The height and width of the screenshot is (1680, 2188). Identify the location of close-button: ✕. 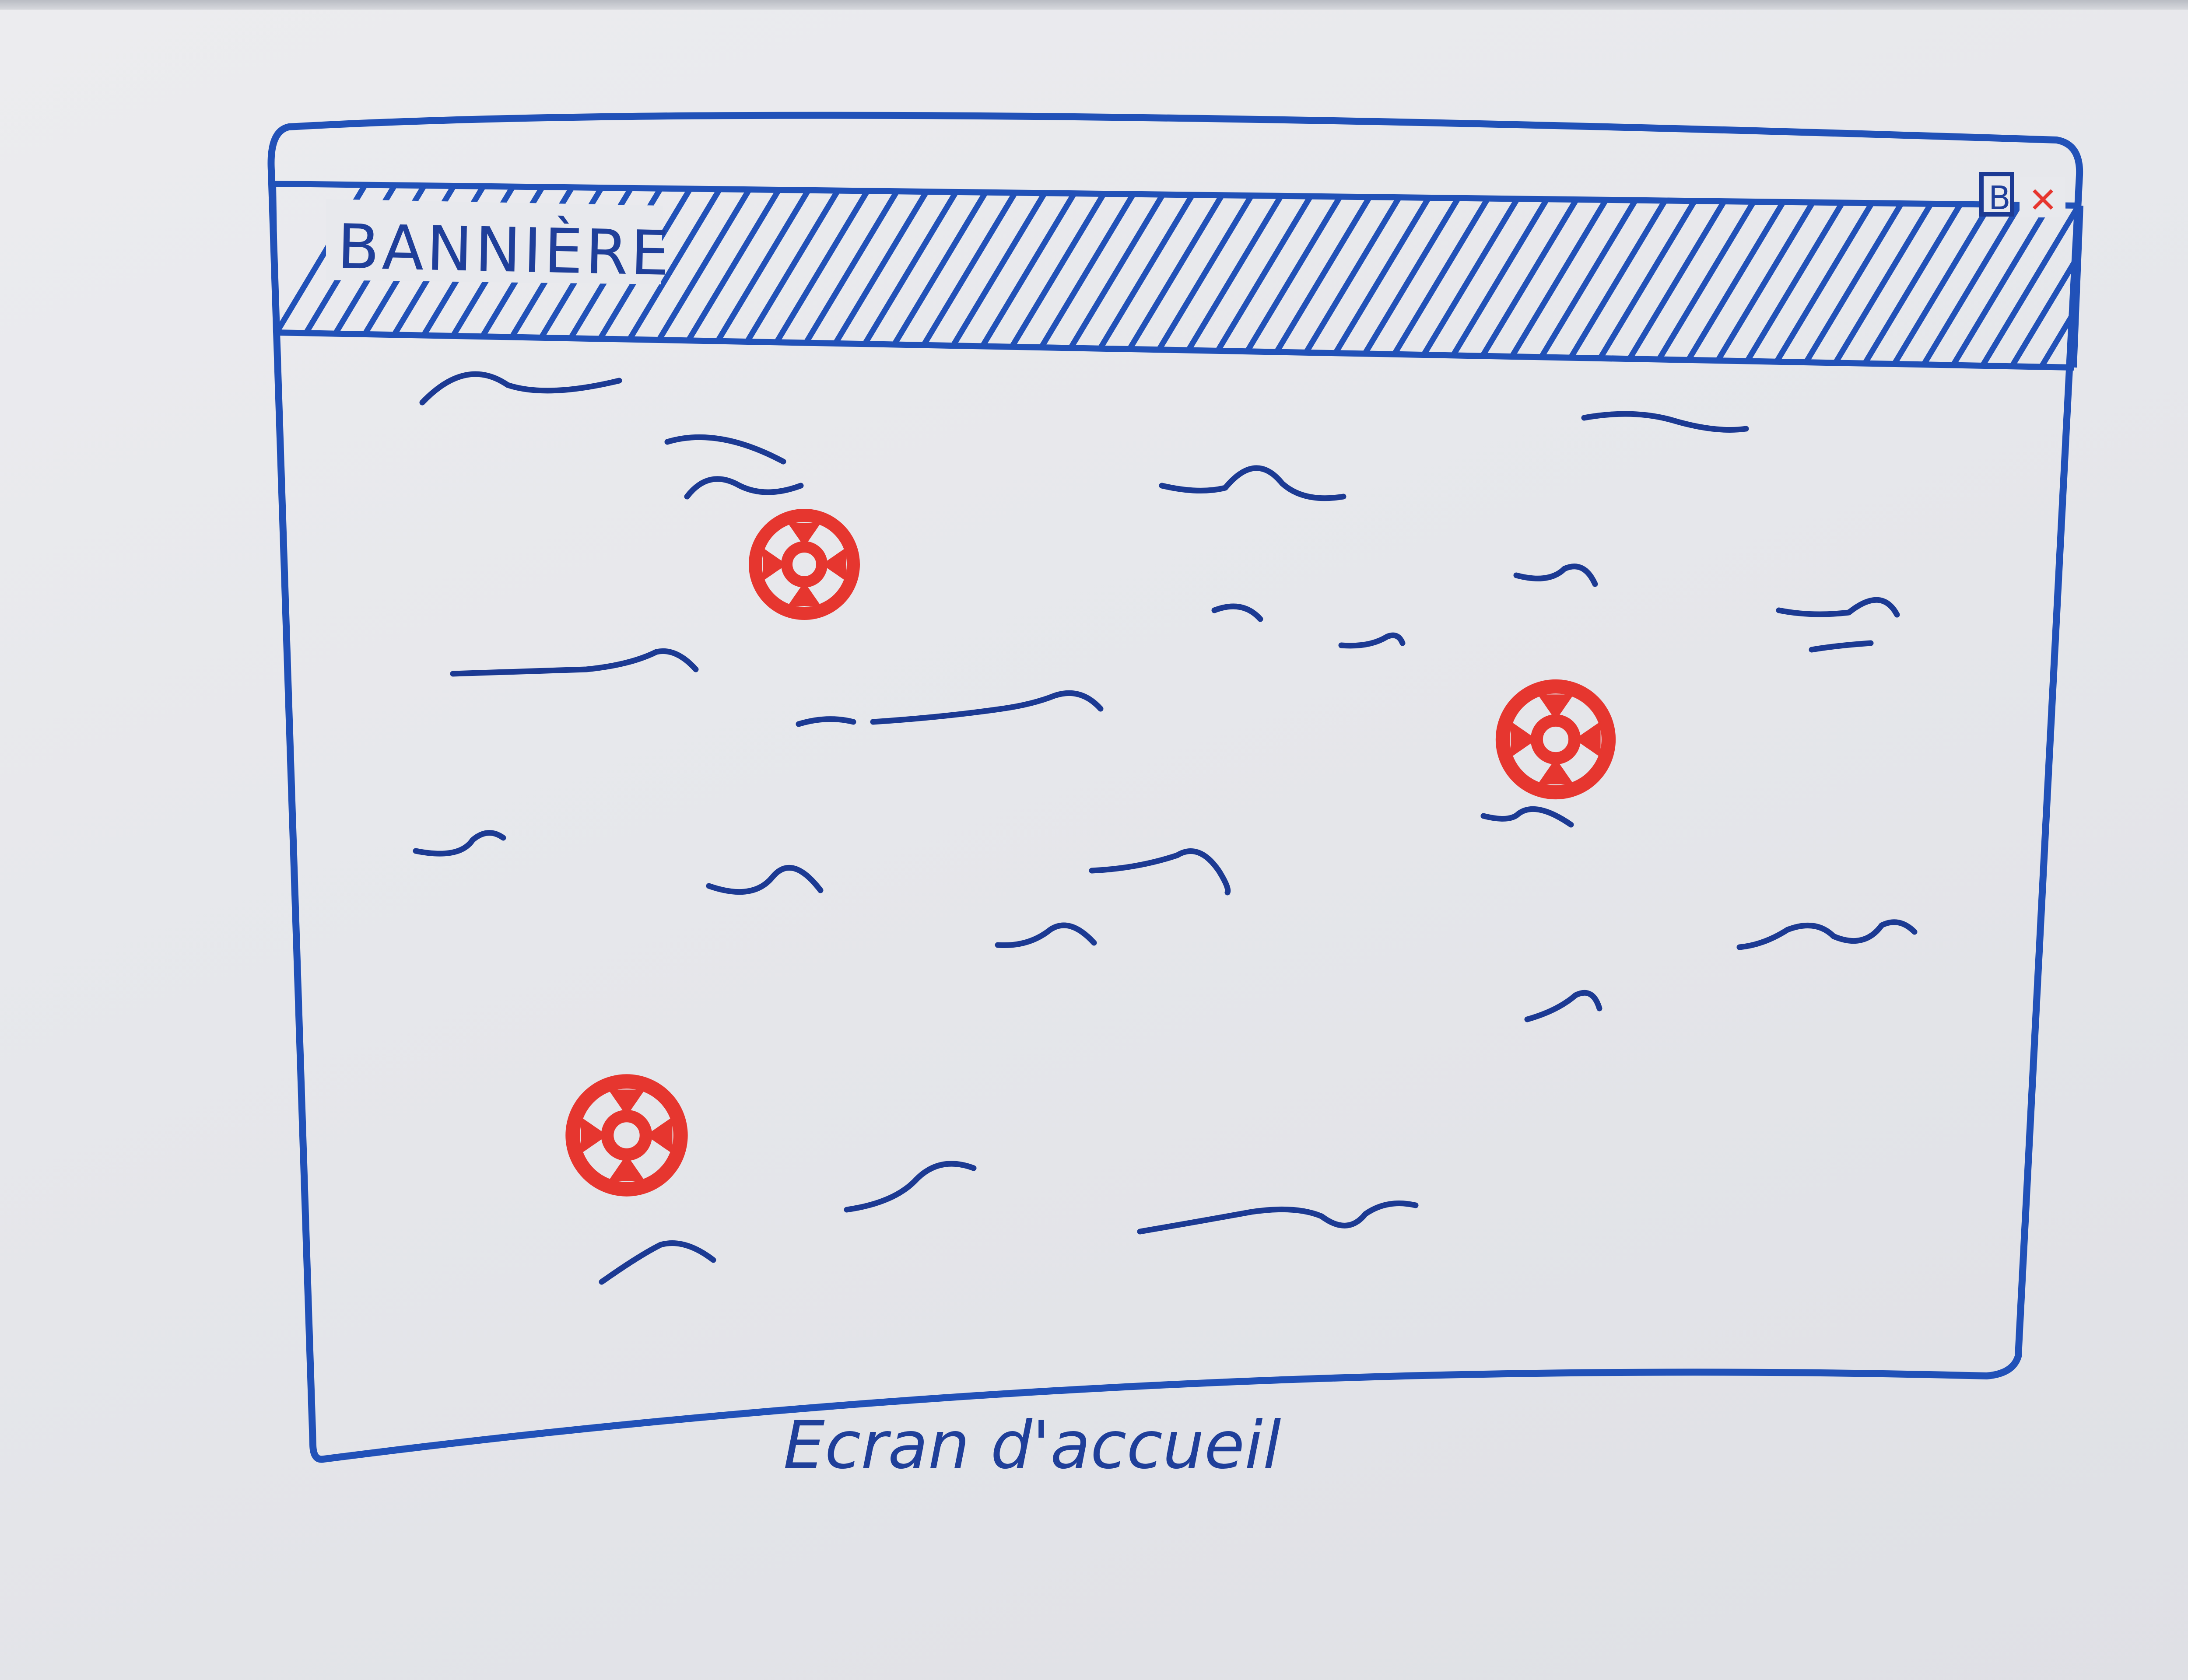
(2042, 198).